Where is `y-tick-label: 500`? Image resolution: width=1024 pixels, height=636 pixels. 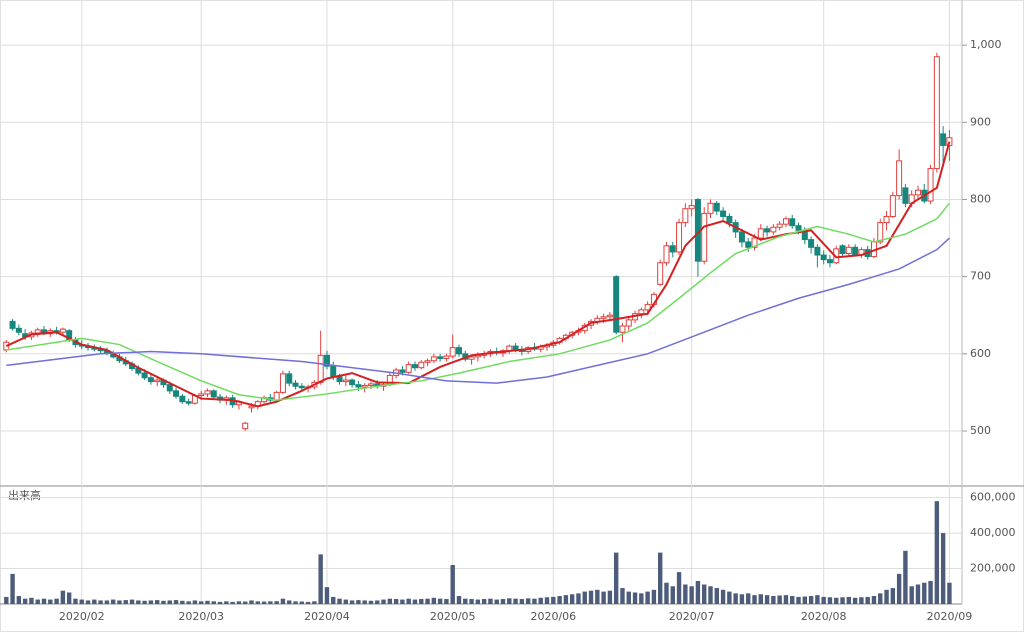
y-tick-label: 500 is located at coordinates (980, 430).